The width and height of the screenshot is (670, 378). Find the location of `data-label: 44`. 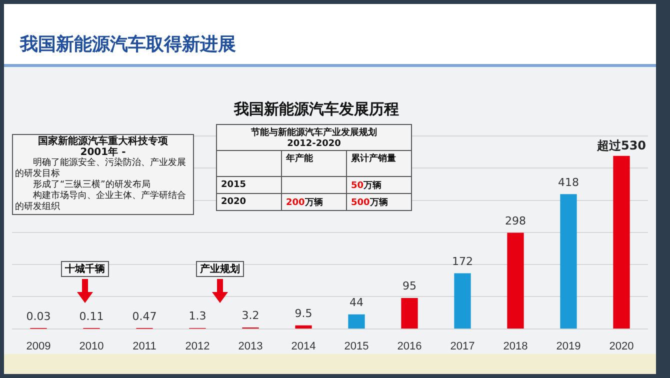

data-label: 44 is located at coordinates (357, 303).